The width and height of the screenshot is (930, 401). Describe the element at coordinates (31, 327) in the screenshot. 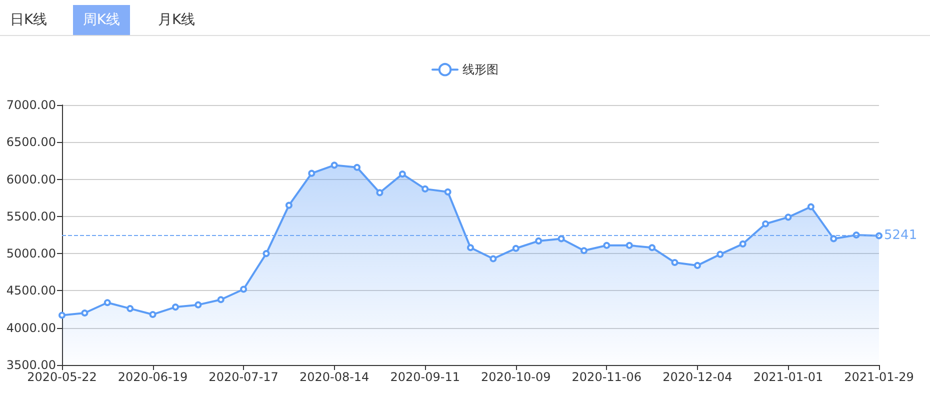

I see `y-tick-label: 4000.00` at that location.